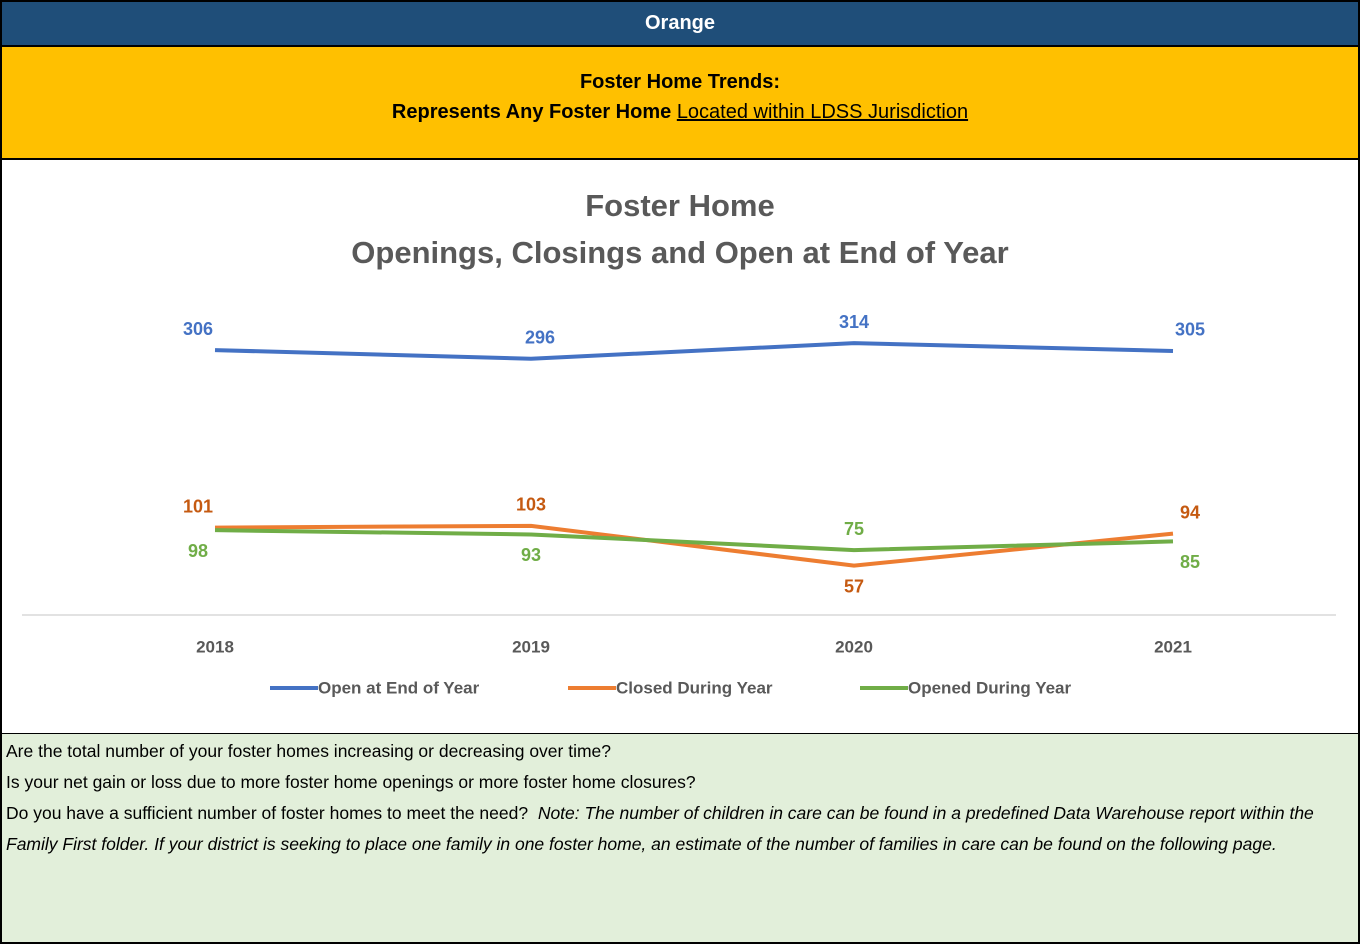 The height and width of the screenshot is (944, 1360). Describe the element at coordinates (215, 646) in the screenshot. I see `x-tick-label: 2018` at that location.